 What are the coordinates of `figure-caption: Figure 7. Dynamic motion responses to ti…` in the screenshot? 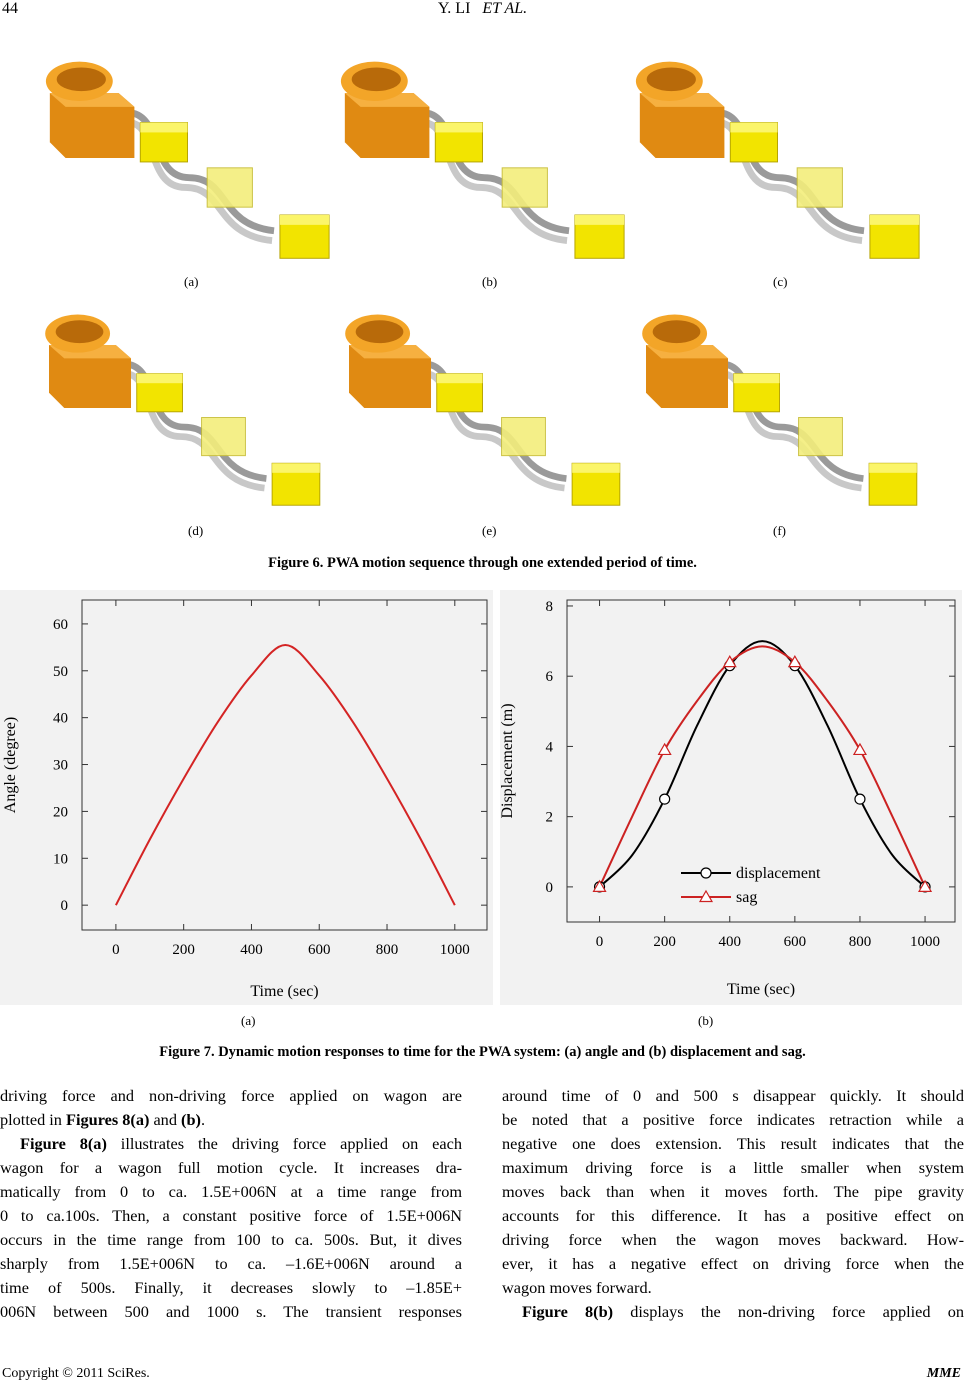 It's located at (482, 1052).